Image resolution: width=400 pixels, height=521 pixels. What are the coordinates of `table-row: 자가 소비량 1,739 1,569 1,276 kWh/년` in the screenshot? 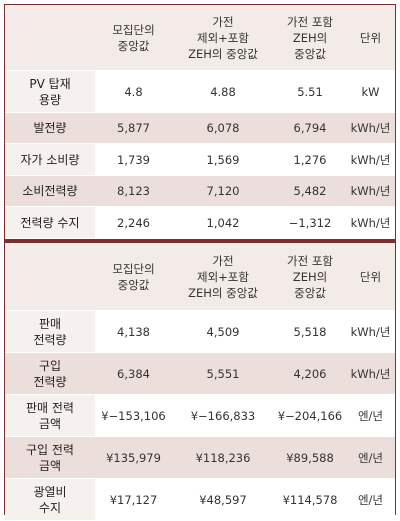 It's located at (200, 160).